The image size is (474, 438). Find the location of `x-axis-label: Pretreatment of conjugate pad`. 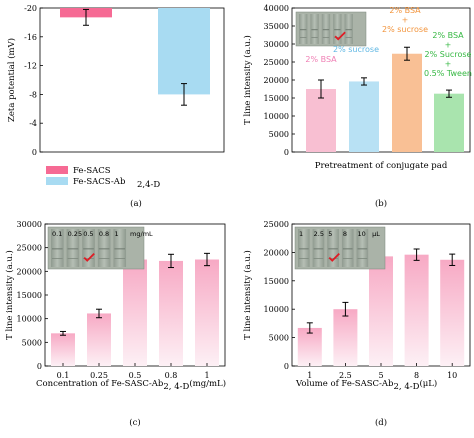

x-axis-label: Pretreatment of conjugate pad is located at coordinates (381, 166).